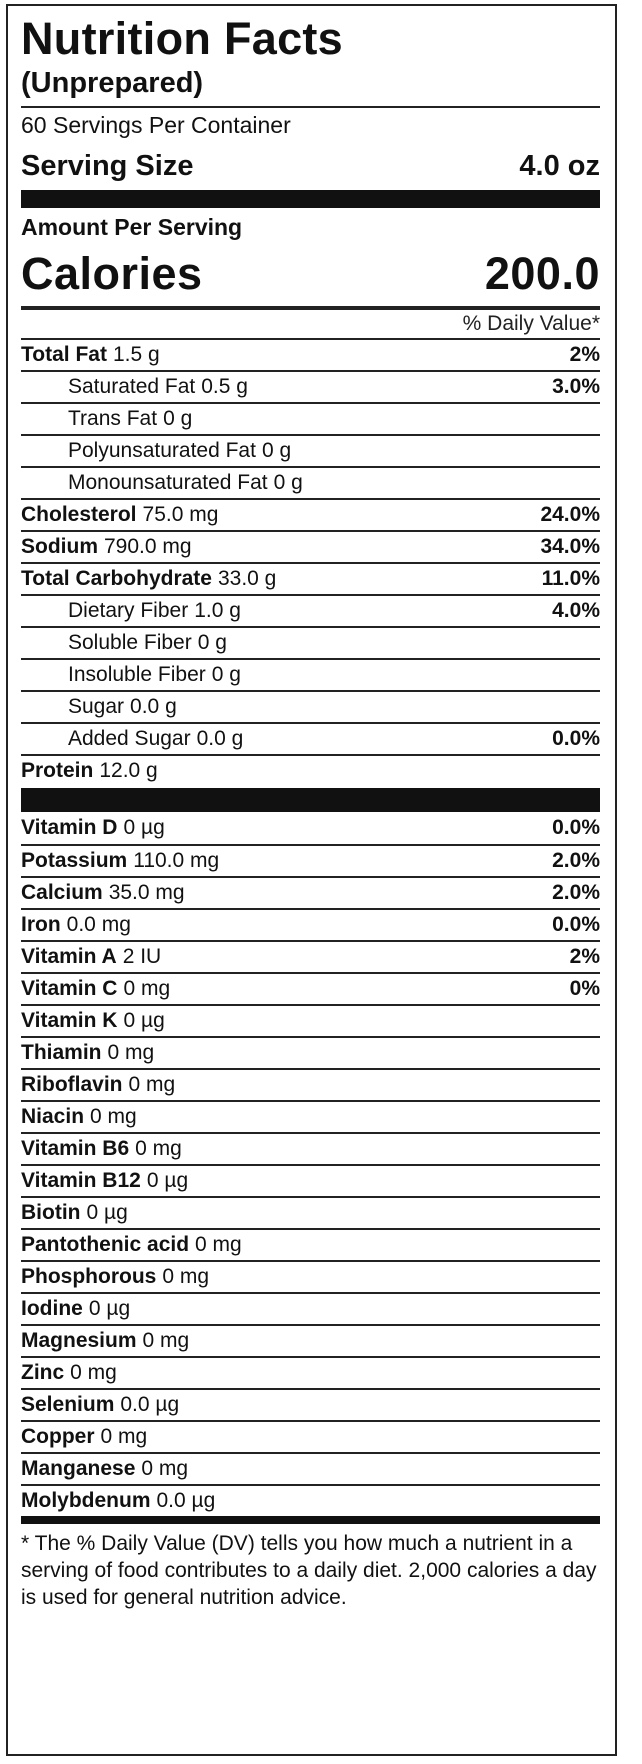  I want to click on nutrient-row: Iron 0.0 mg 0.0%, so click(310, 924).